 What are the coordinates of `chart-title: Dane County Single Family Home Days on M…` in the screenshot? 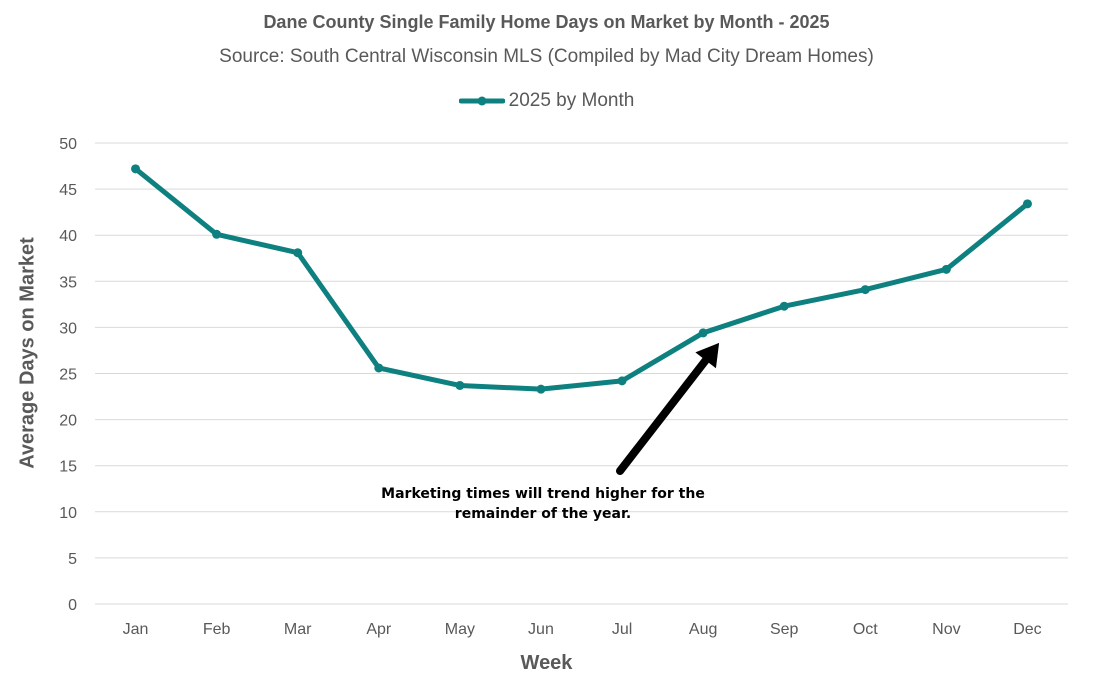 It's located at (546, 22).